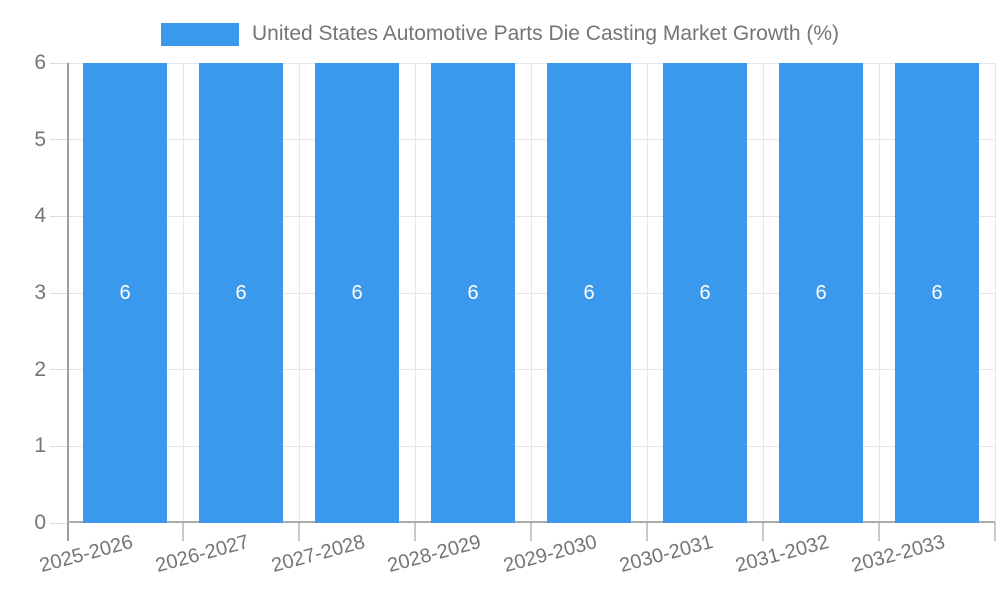 This screenshot has width=1000, height=600. I want to click on x-axis-line, so click(531, 522).